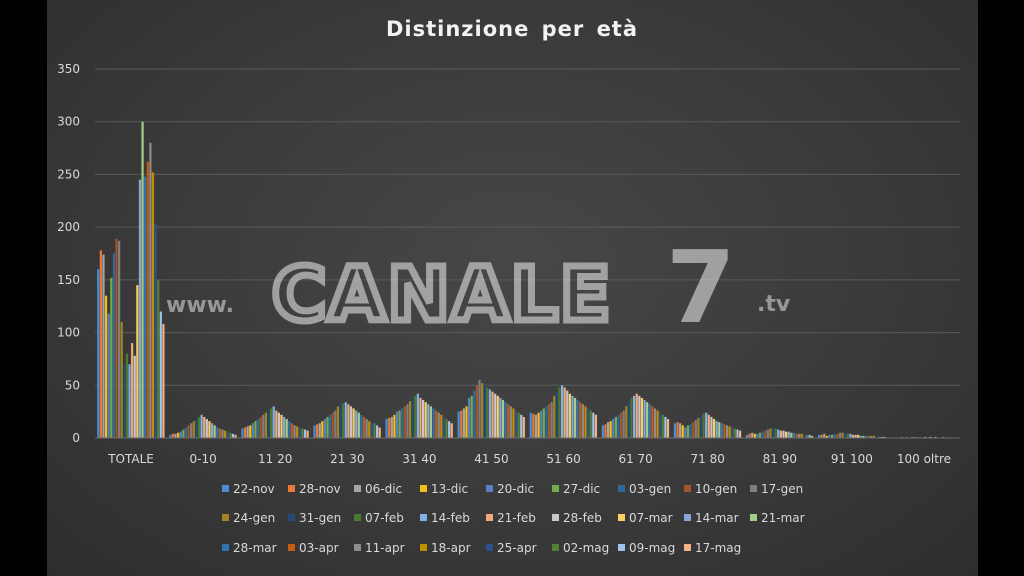 This screenshot has height=576, width=1024. I want to click on x-tick-label: 21 30, so click(347, 459).